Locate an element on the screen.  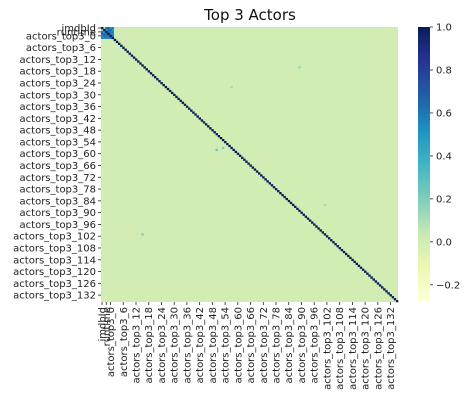
y-tick-label: imdbId is located at coordinates (78, 28).